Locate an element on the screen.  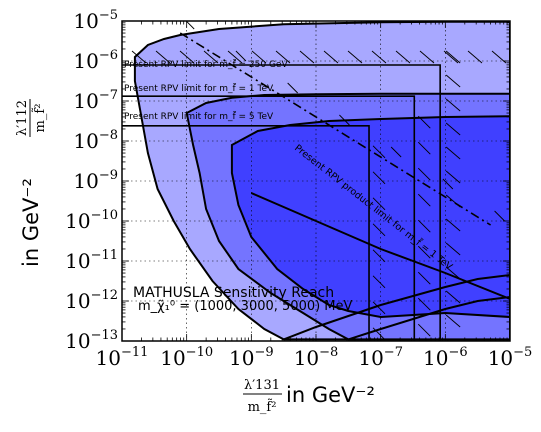
y-tick-label: 10⁻⁸ is located at coordinates (95, 140).